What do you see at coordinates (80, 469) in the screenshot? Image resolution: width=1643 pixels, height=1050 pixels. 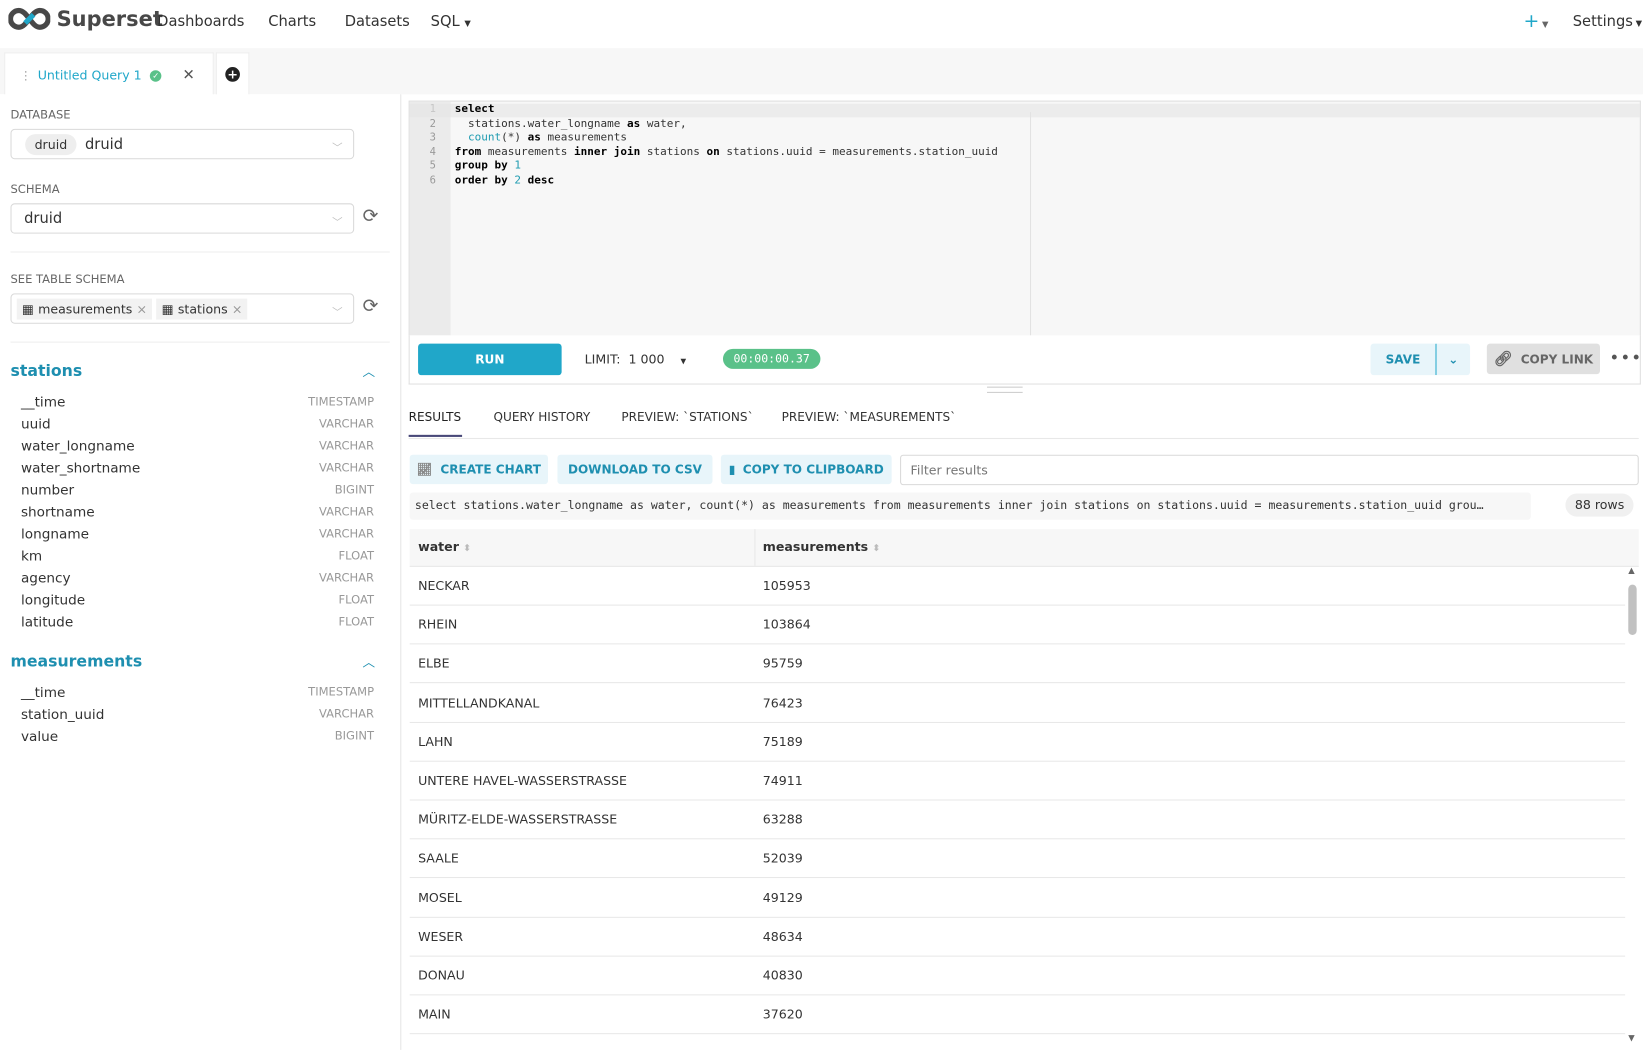 I see `column-name: water_shortname` at bounding box center [80, 469].